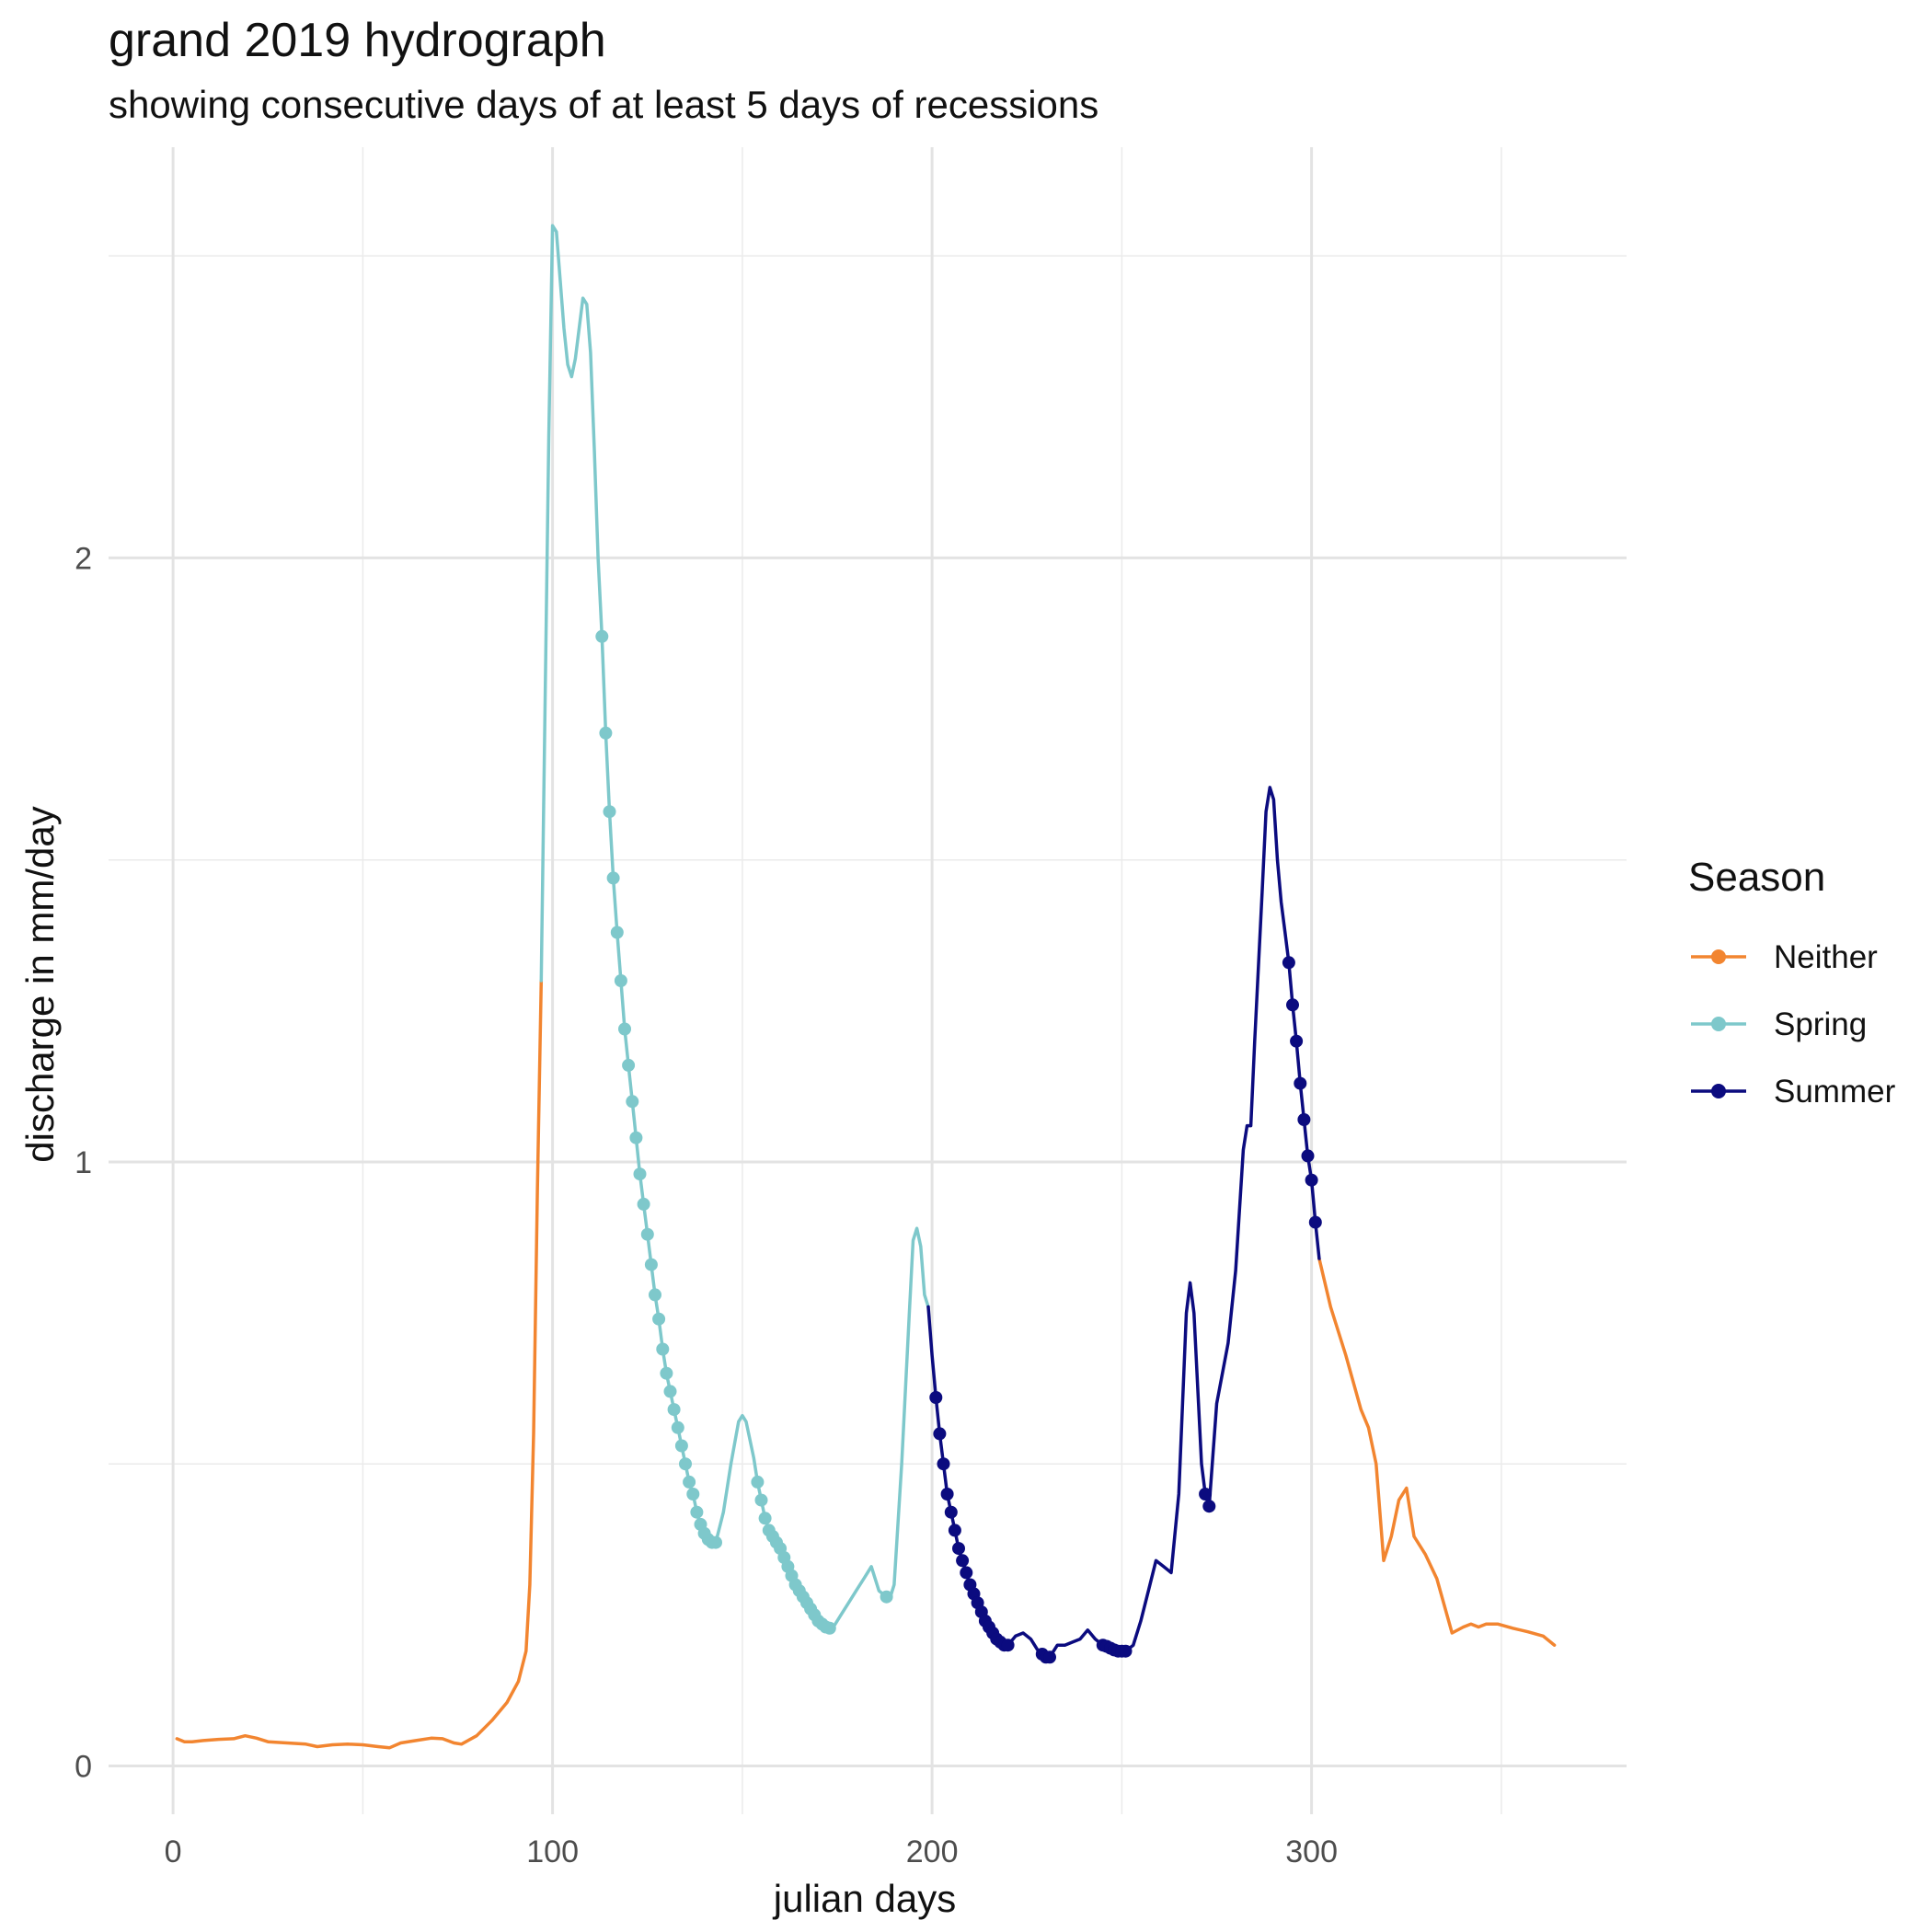 This screenshot has width=1932, height=1932. Describe the element at coordinates (1820, 1024) in the screenshot. I see `legend-label: Spring` at that location.